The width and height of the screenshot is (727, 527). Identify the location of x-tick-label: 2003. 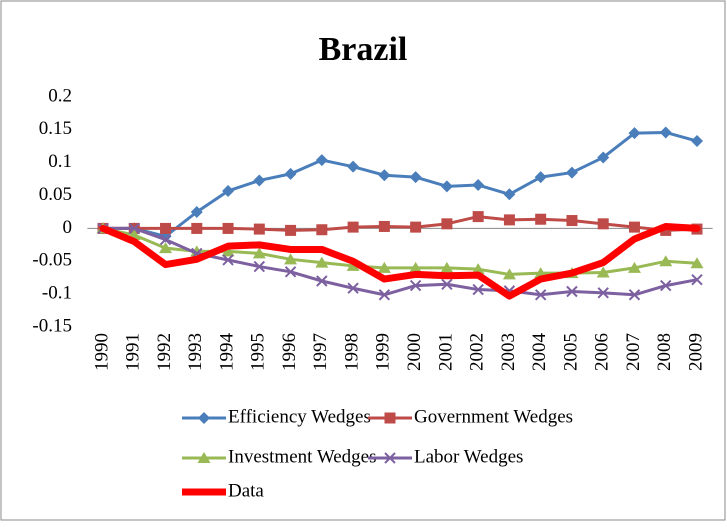
(508, 352).